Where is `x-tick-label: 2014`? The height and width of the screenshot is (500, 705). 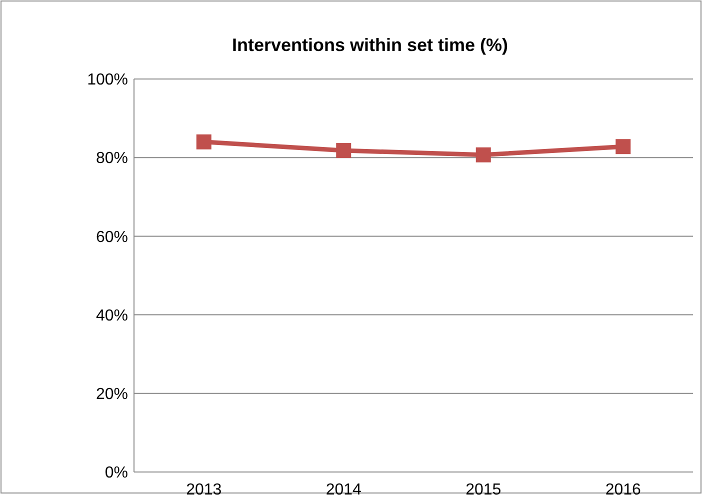
x-tick-label: 2014 is located at coordinates (344, 490).